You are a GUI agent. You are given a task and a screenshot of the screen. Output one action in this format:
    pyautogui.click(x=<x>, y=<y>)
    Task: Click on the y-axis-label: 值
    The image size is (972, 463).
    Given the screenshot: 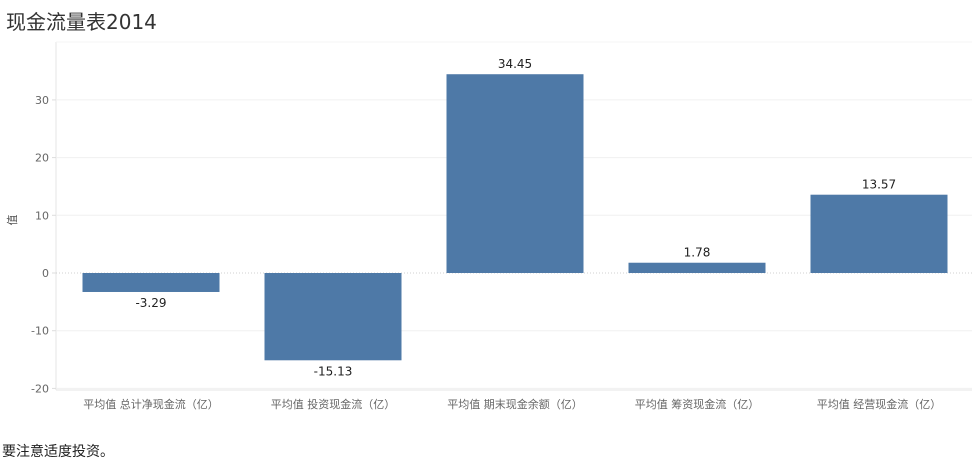 What is the action you would take?
    pyautogui.click(x=12, y=220)
    